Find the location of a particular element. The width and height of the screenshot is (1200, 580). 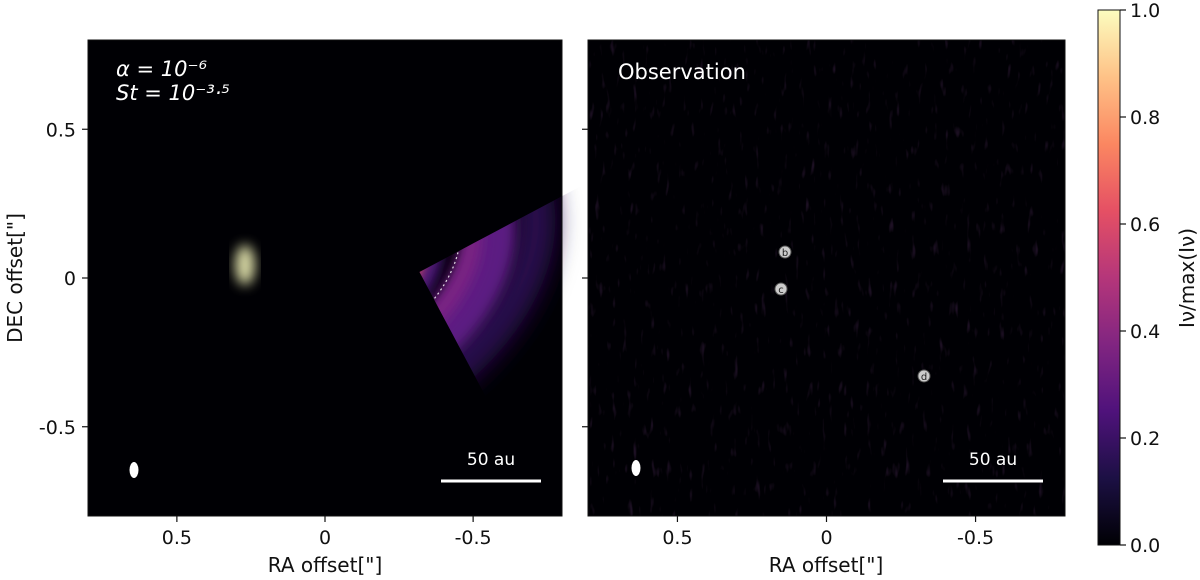

model-y-axis: 0.5 0 -0.5 is located at coordinates (63, 279).